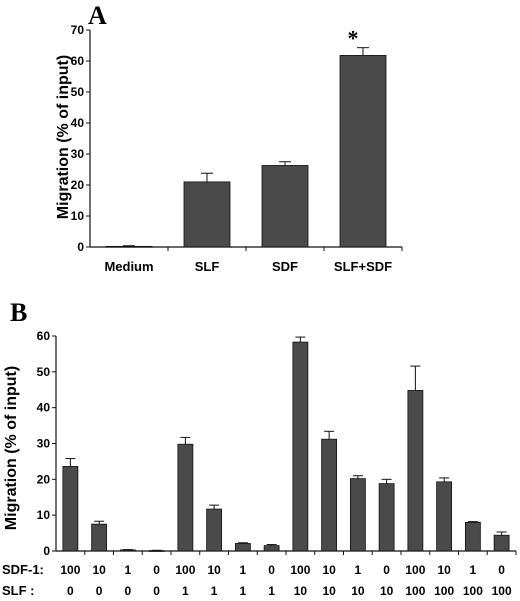 The height and width of the screenshot is (601, 520). I want to click on panel-b-letter: B, so click(18, 312).